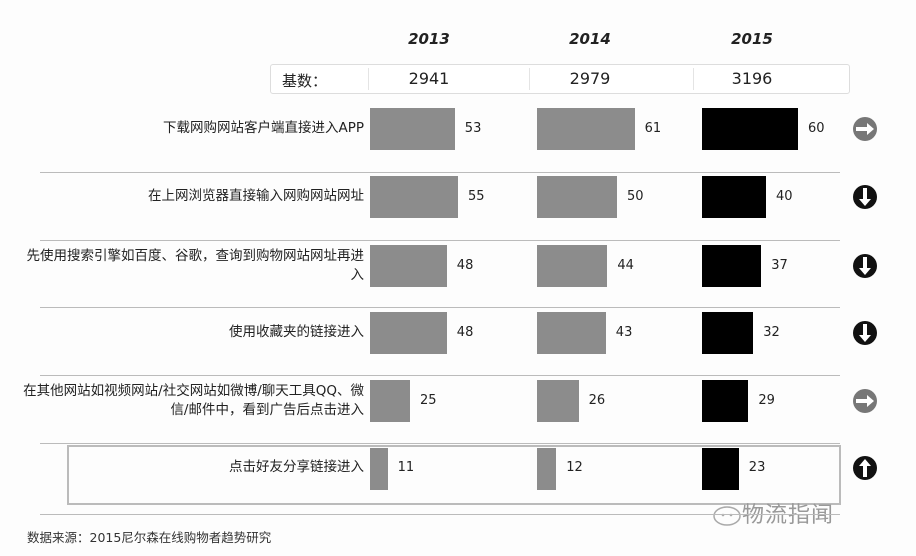 This screenshot has width=916, height=556. I want to click on data-label: 43, so click(624, 332).